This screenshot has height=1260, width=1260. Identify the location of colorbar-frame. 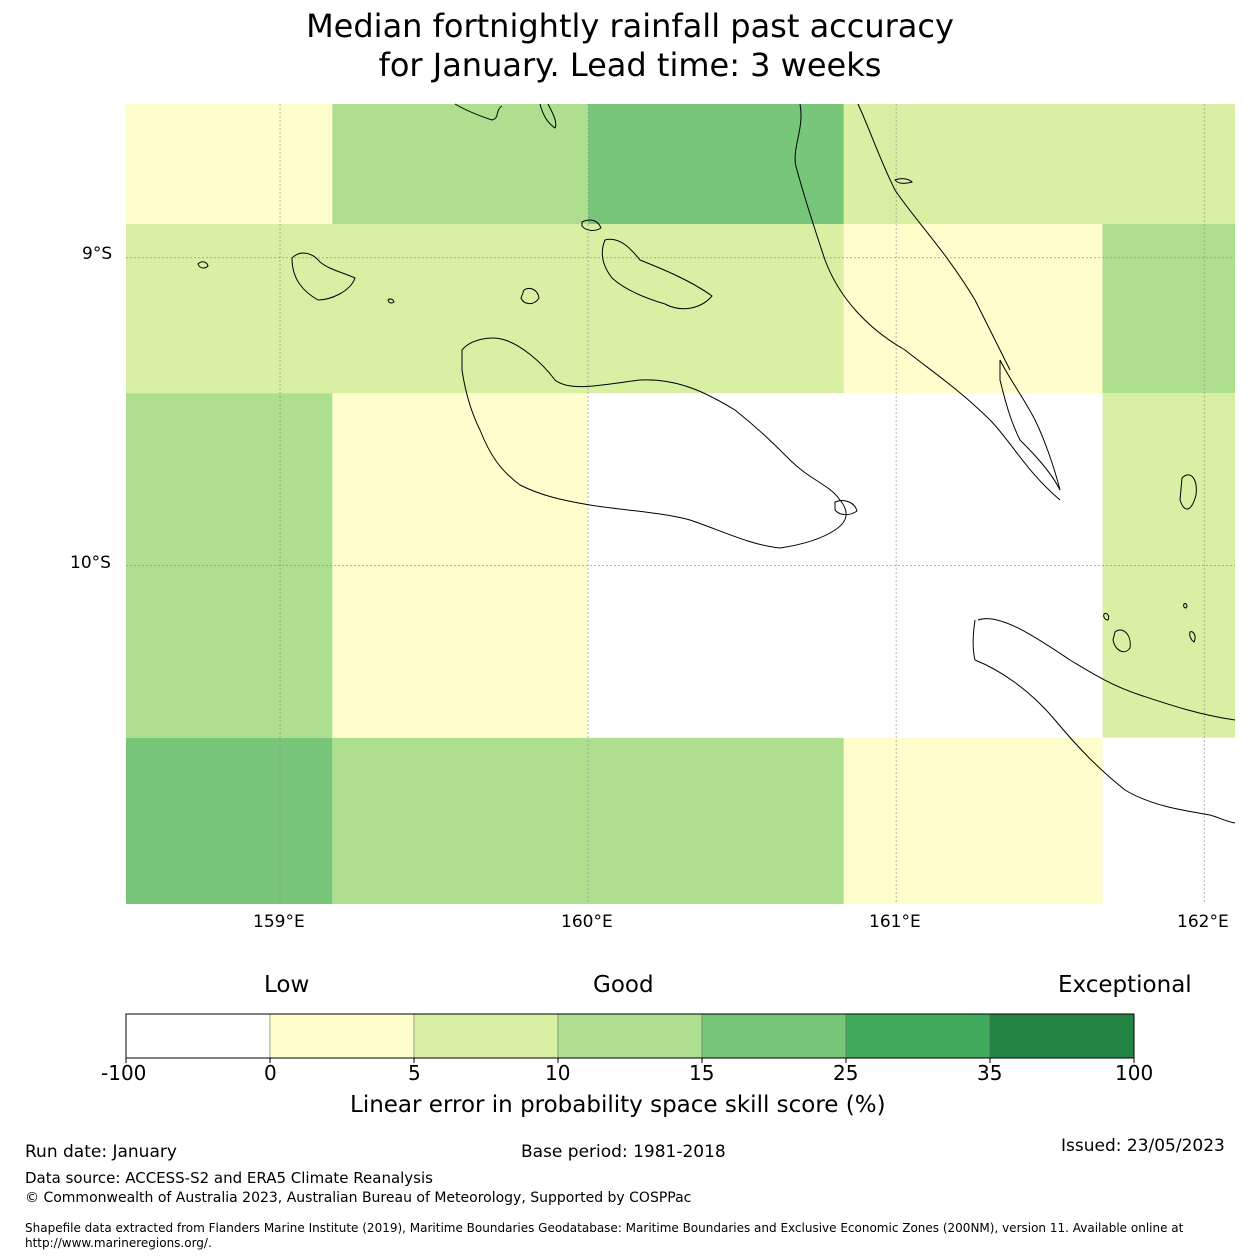
(630, 1036).